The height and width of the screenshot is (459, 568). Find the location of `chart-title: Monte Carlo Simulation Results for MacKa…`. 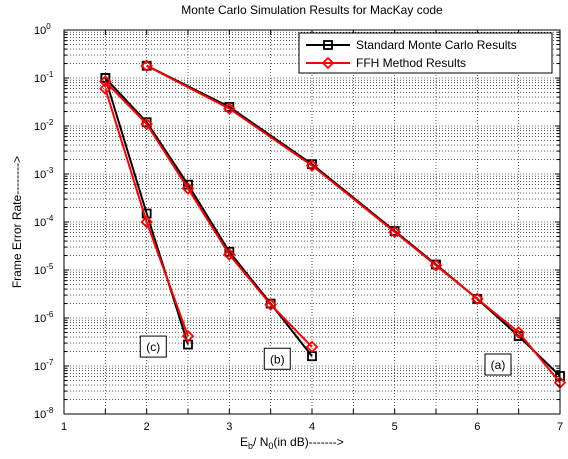

chart-title: Monte Carlo Simulation Results for MacKa… is located at coordinates (312, 10).